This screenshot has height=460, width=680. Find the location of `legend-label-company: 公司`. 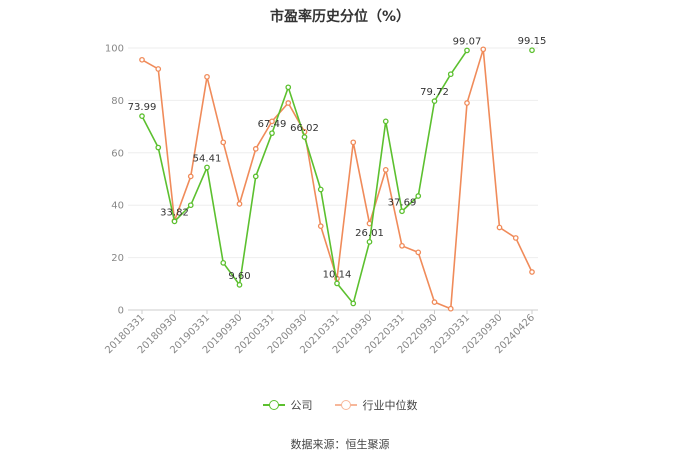

legend-label-company: 公司 is located at coordinates (301, 405).